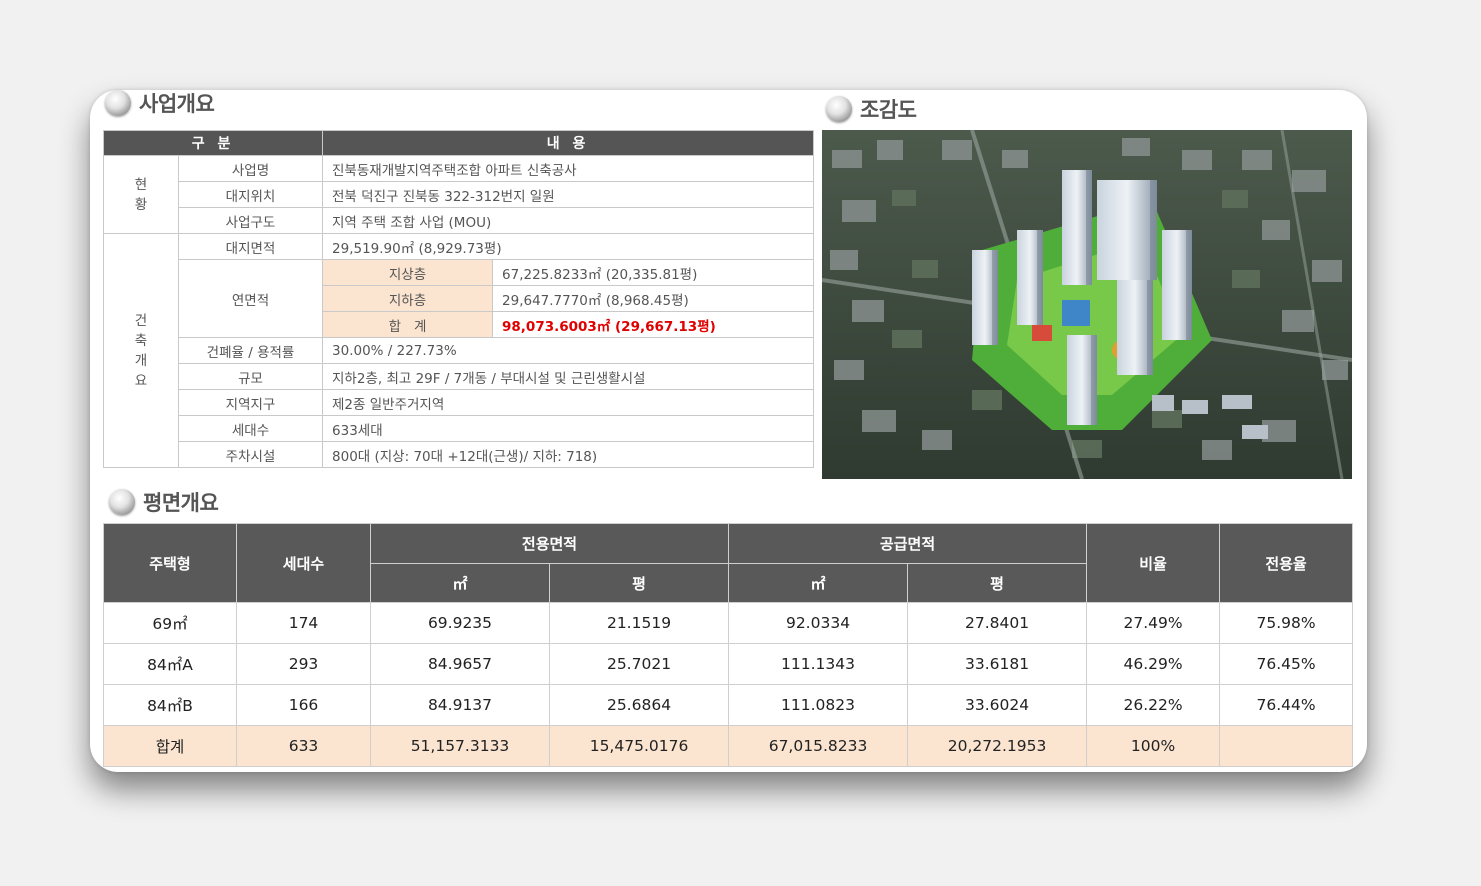  What do you see at coordinates (250, 350) in the screenshot?
I see `row-label: 건폐율 / 용적률` at bounding box center [250, 350].